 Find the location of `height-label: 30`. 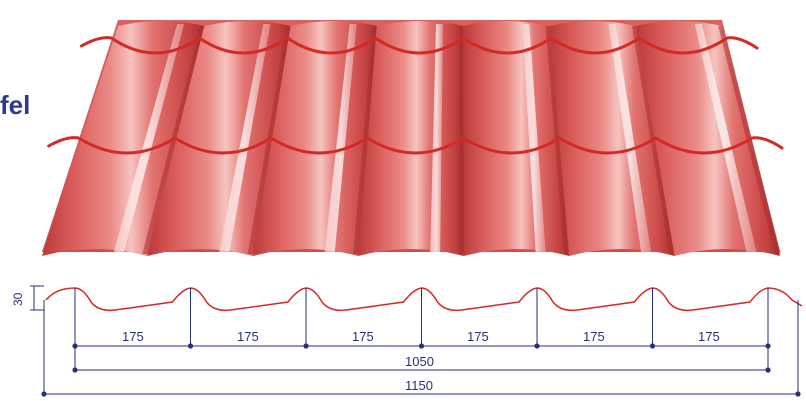

height-label: 30 is located at coordinates (18, 299).